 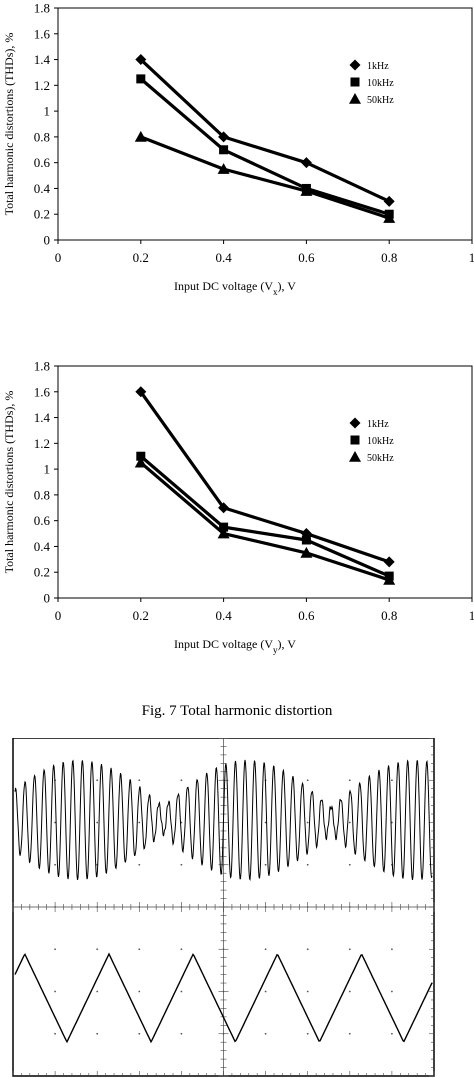 What do you see at coordinates (42, 188) in the screenshot?
I see `chart1-y-tick-label: 0.4` at bounding box center [42, 188].